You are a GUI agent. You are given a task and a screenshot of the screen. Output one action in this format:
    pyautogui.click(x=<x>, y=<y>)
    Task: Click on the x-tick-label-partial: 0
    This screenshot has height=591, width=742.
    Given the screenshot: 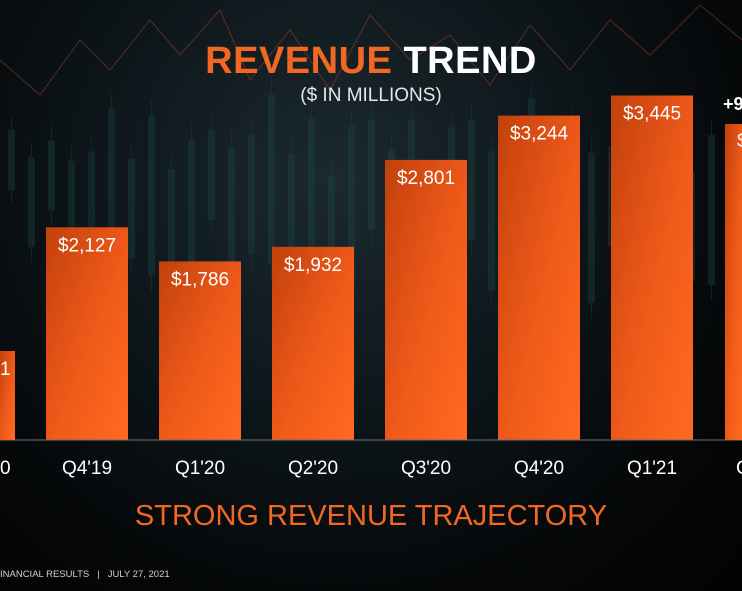 What is the action you would take?
    pyautogui.click(x=5, y=468)
    